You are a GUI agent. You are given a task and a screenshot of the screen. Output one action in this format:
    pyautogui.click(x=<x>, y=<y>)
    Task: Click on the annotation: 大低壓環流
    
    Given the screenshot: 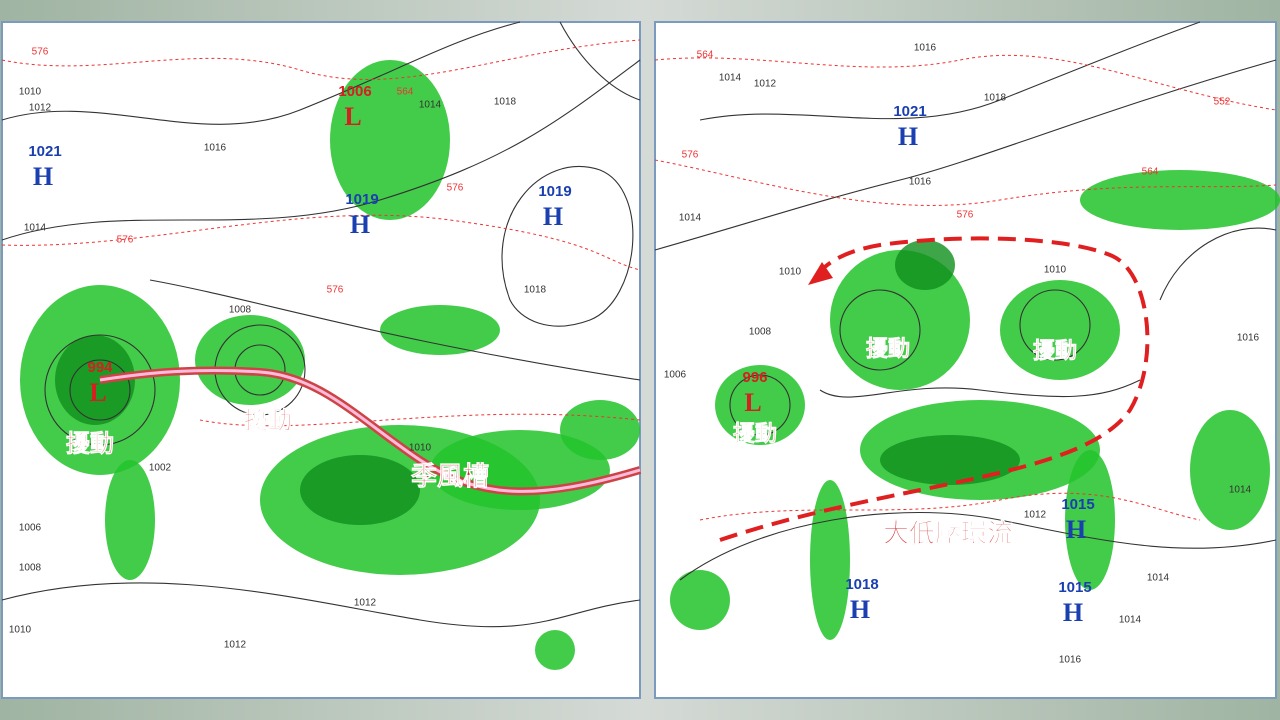 What is the action you would take?
    pyautogui.click(x=948, y=533)
    